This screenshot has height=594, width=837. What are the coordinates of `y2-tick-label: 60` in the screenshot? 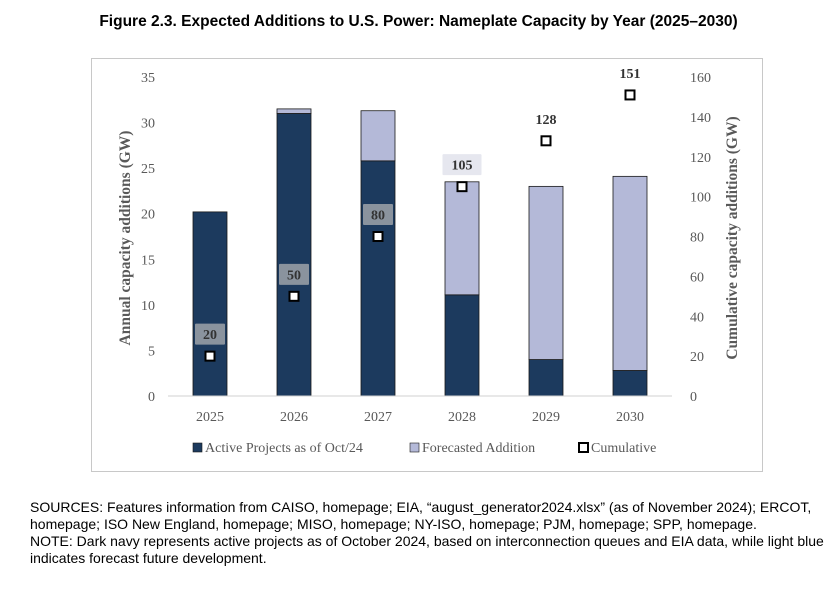 It's located at (697, 277).